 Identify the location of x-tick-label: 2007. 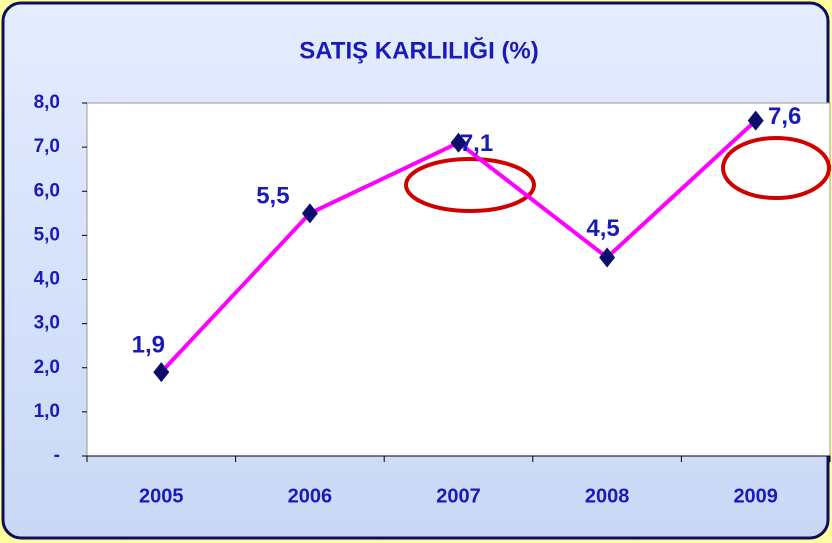
(458, 496).